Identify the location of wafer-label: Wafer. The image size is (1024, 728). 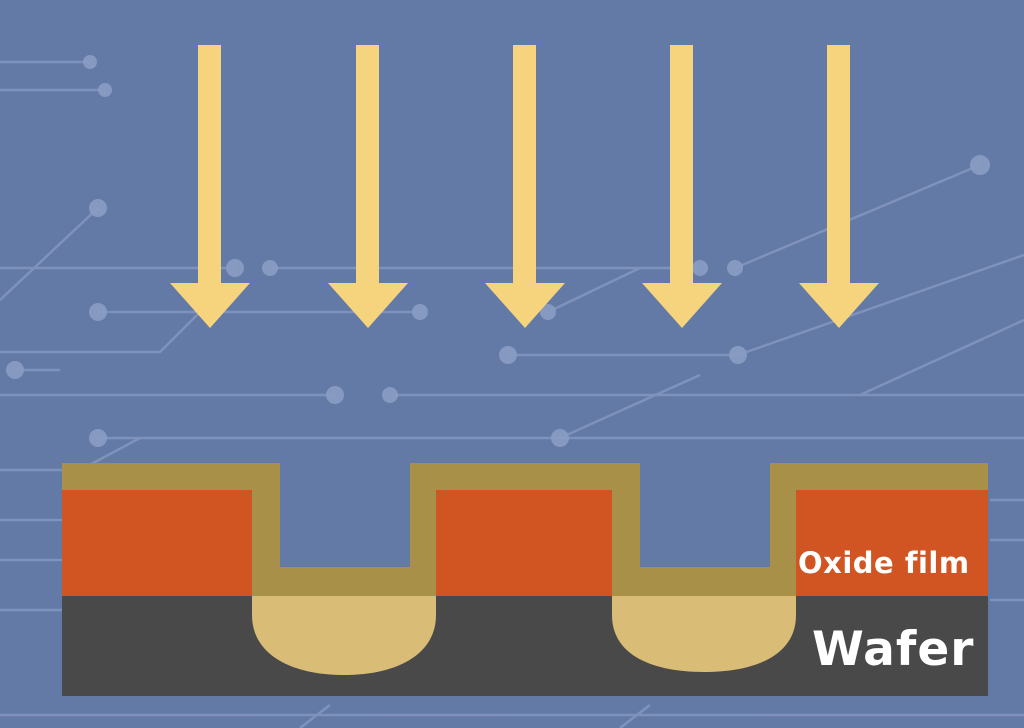
(893, 649).